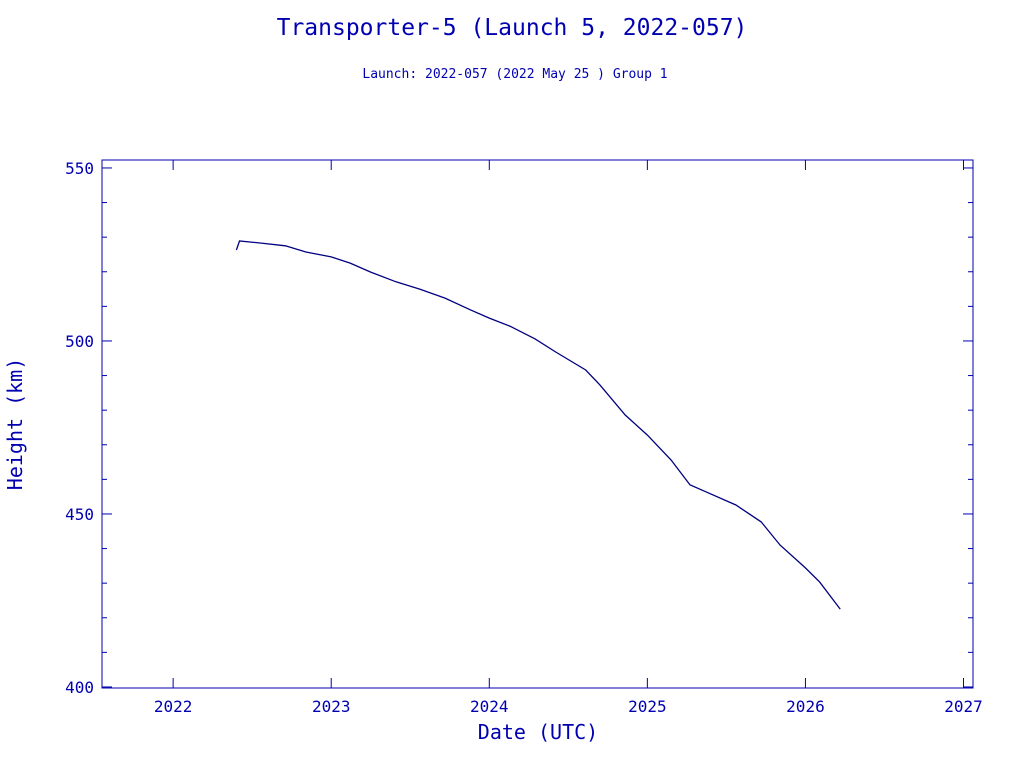  What do you see at coordinates (805, 706) in the screenshot?
I see `x-tick-label: 2026` at bounding box center [805, 706].